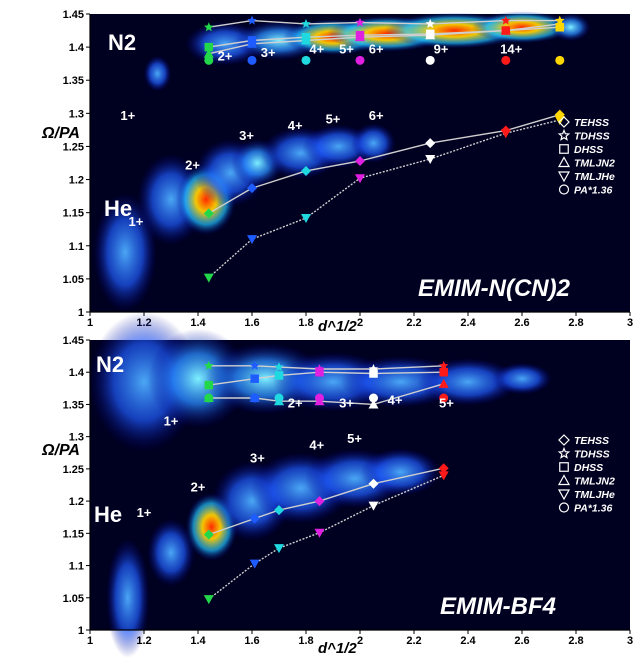 The height and width of the screenshot is (658, 636). What do you see at coordinates (376, 49) in the screenshot?
I see `charge-label-n2: 6+` at bounding box center [376, 49].